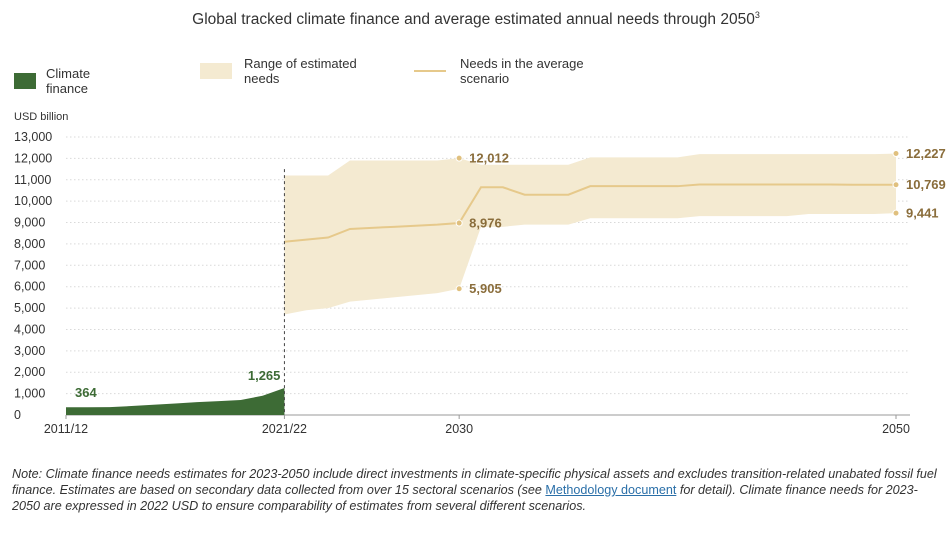  I want to click on range-swatch, so click(216, 71).